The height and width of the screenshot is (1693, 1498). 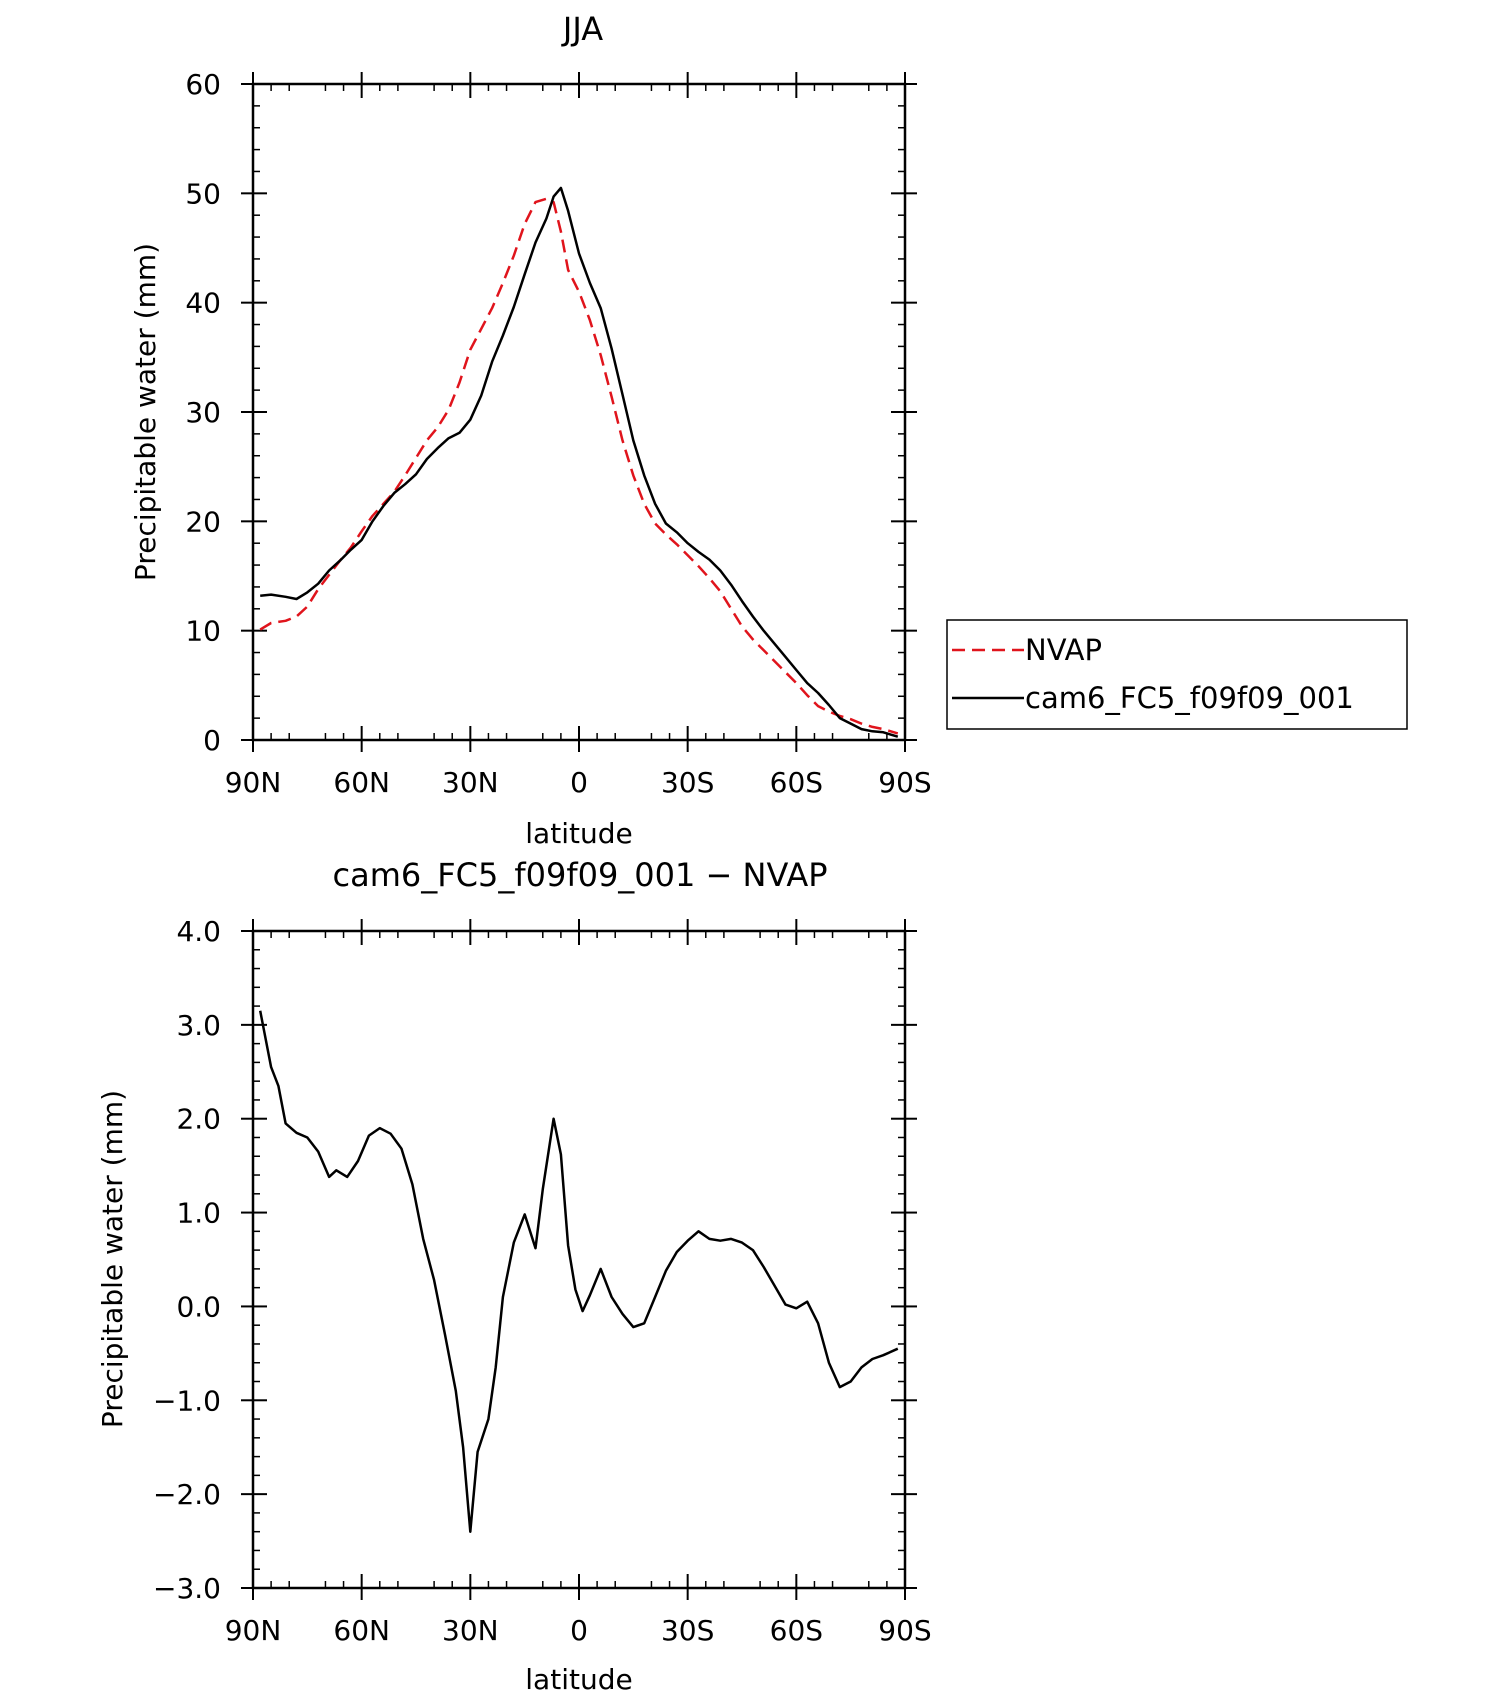 What do you see at coordinates (212, 740) in the screenshot?
I see `y-tick-label-0: 0` at bounding box center [212, 740].